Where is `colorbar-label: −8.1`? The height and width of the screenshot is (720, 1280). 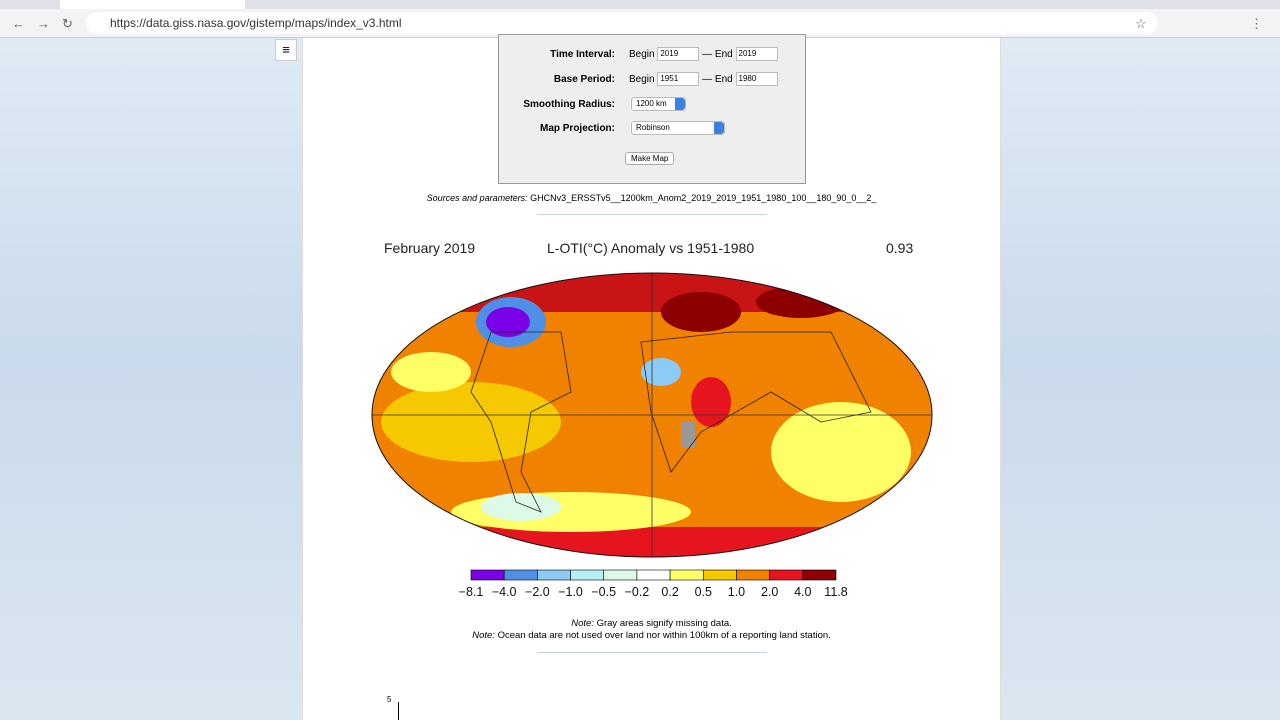 colorbar-label: −8.1 is located at coordinates (471, 592).